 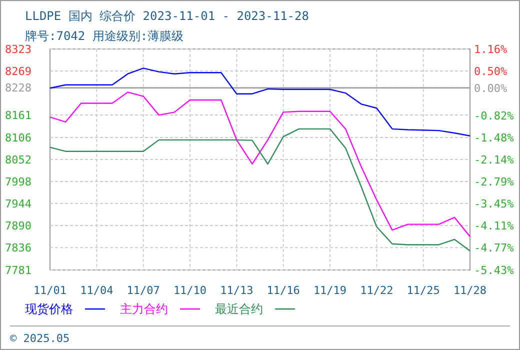 What do you see at coordinates (18, 270) in the screenshot?
I see `y-tick-label: 7781` at bounding box center [18, 270].